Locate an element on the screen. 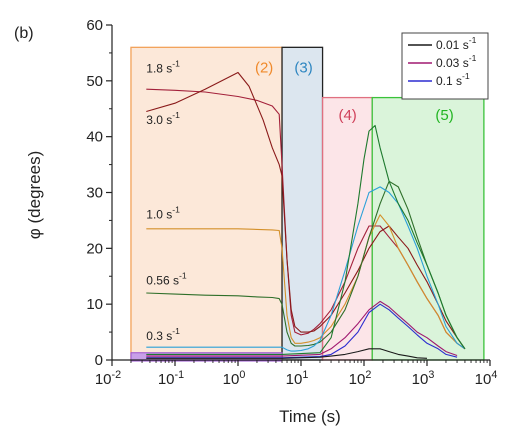 This screenshot has width=514, height=437. rate-annotation-5-superscript: -1 is located at coordinates (176, 331).